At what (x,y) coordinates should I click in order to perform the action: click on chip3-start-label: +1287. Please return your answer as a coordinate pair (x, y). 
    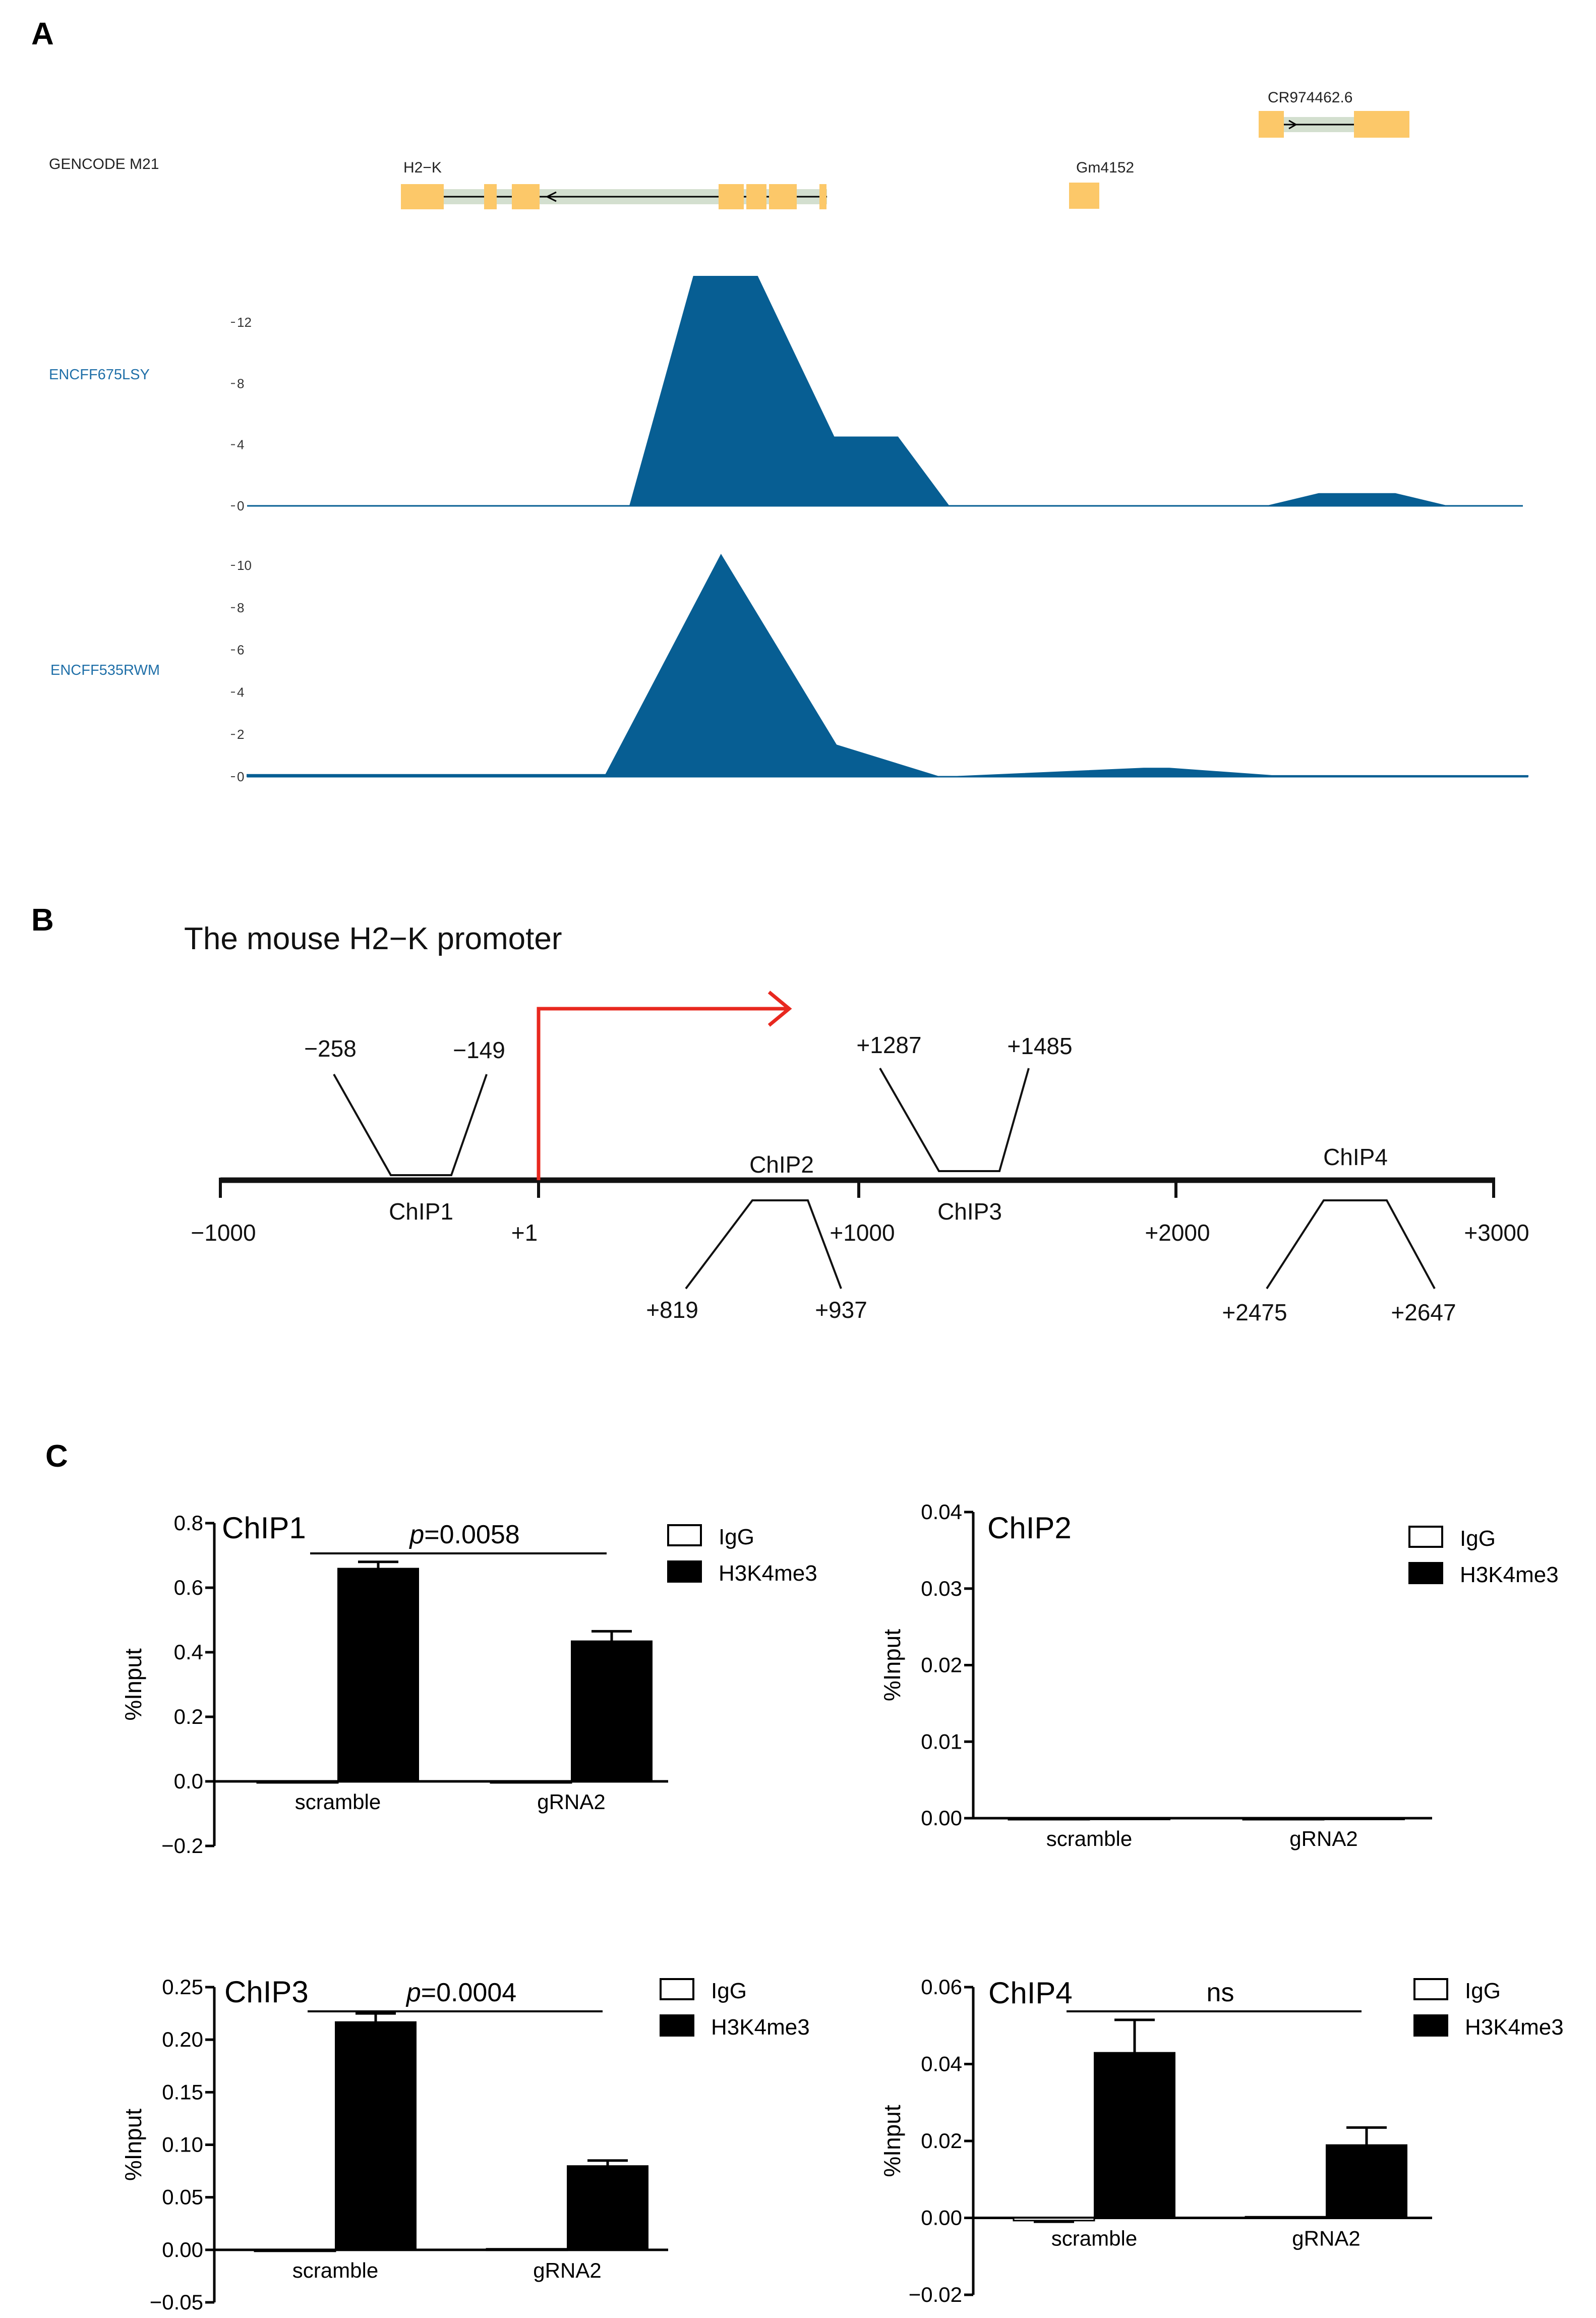
    Looking at the image, I should click on (888, 1045).